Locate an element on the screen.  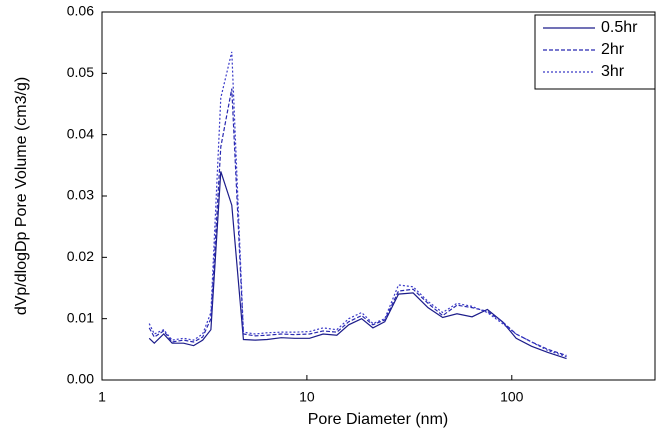
y-tick-label: 0.04 is located at coordinates (80, 133).